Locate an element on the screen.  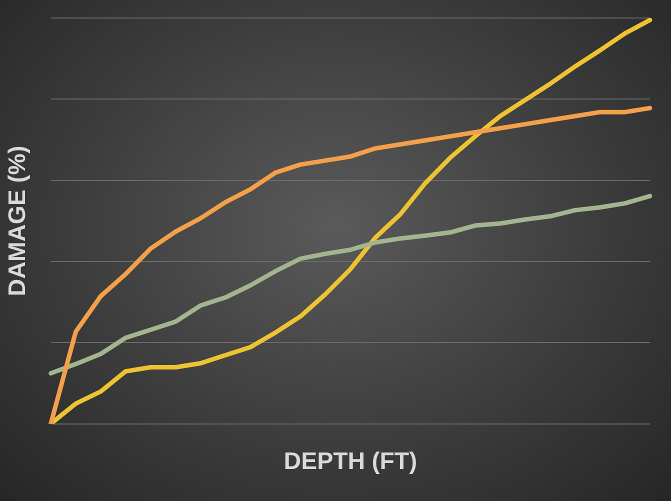
x-axis-title: DEPTH (FT) is located at coordinates (351, 462).